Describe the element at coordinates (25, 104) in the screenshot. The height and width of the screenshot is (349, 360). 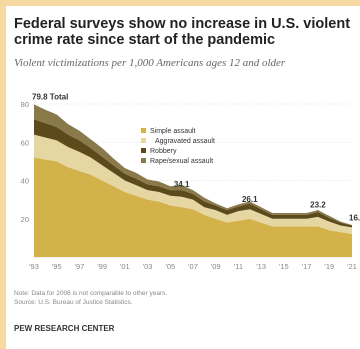
I see `y-tick-label: 80` at that location.